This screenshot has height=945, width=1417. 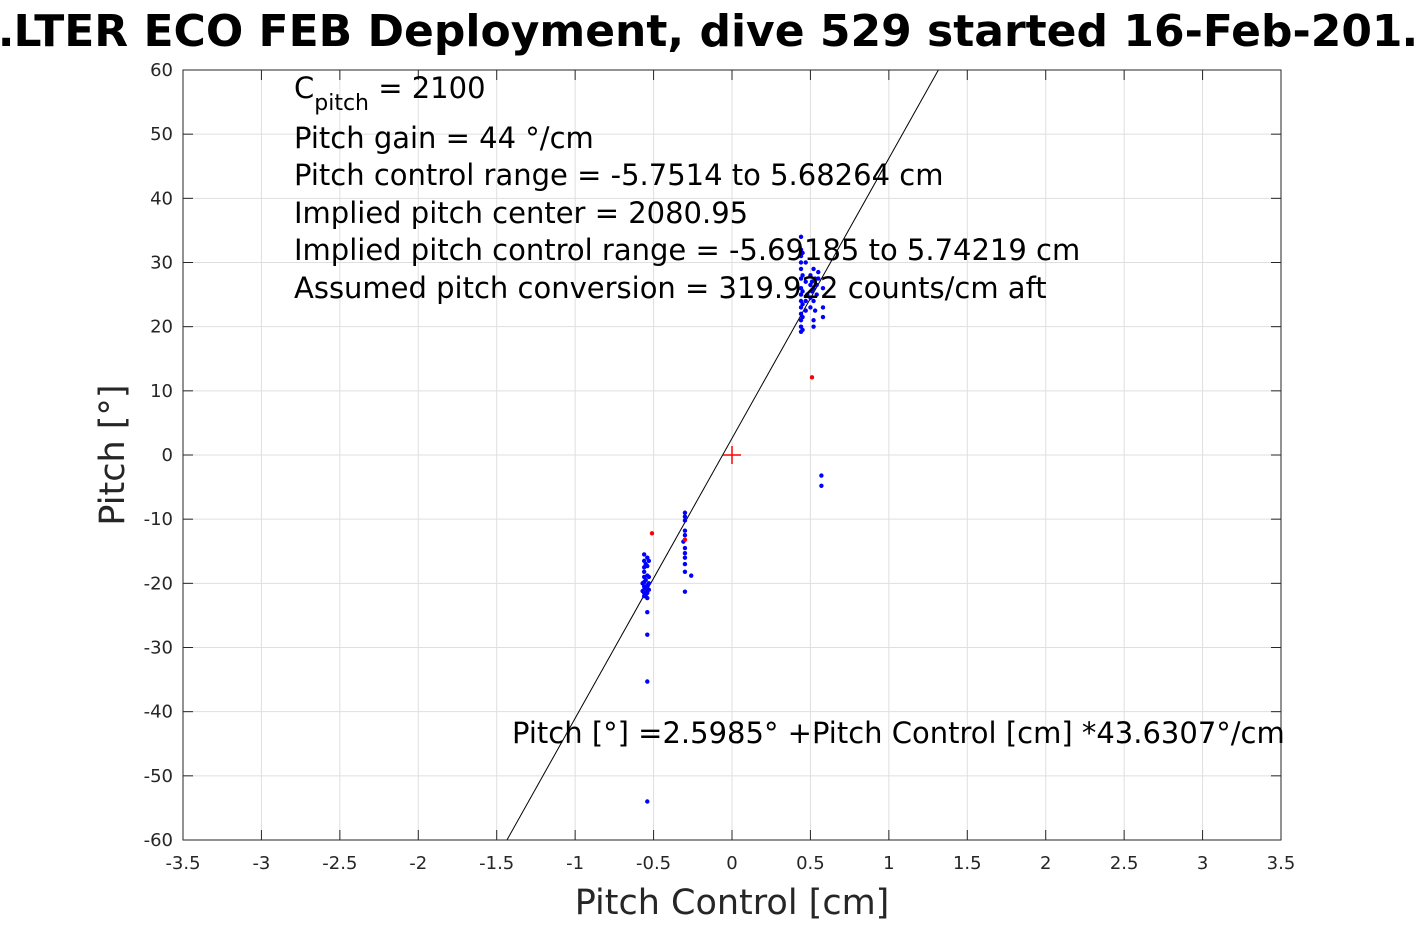 What do you see at coordinates (418, 863) in the screenshot?
I see `x-tick-label: -2` at bounding box center [418, 863].